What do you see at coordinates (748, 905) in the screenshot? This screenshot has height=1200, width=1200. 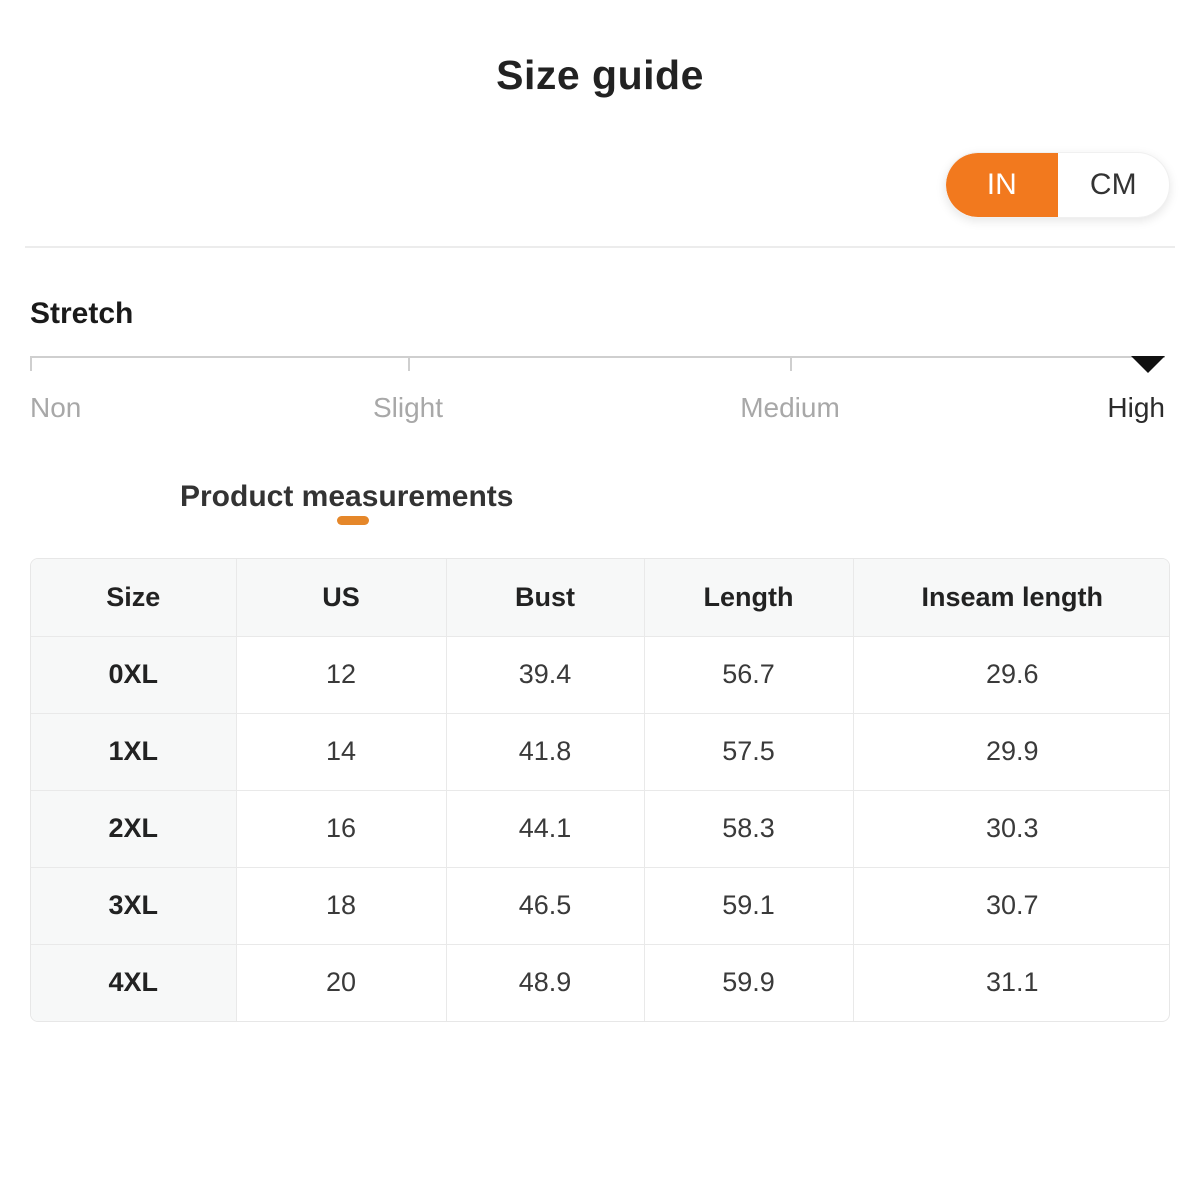 I see `measurement-cell: 59.1` at bounding box center [748, 905].